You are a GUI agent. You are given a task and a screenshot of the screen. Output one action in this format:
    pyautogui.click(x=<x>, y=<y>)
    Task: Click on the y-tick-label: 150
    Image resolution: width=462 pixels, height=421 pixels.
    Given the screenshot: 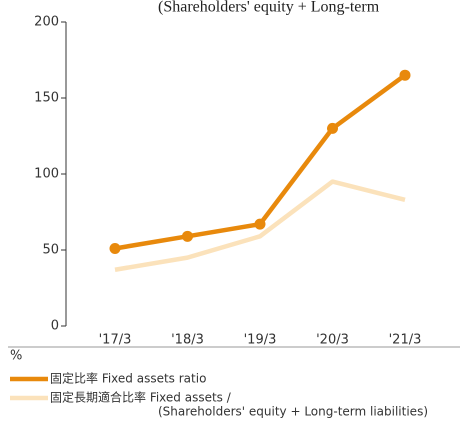 What is the action you would take?
    pyautogui.click(x=46, y=98)
    